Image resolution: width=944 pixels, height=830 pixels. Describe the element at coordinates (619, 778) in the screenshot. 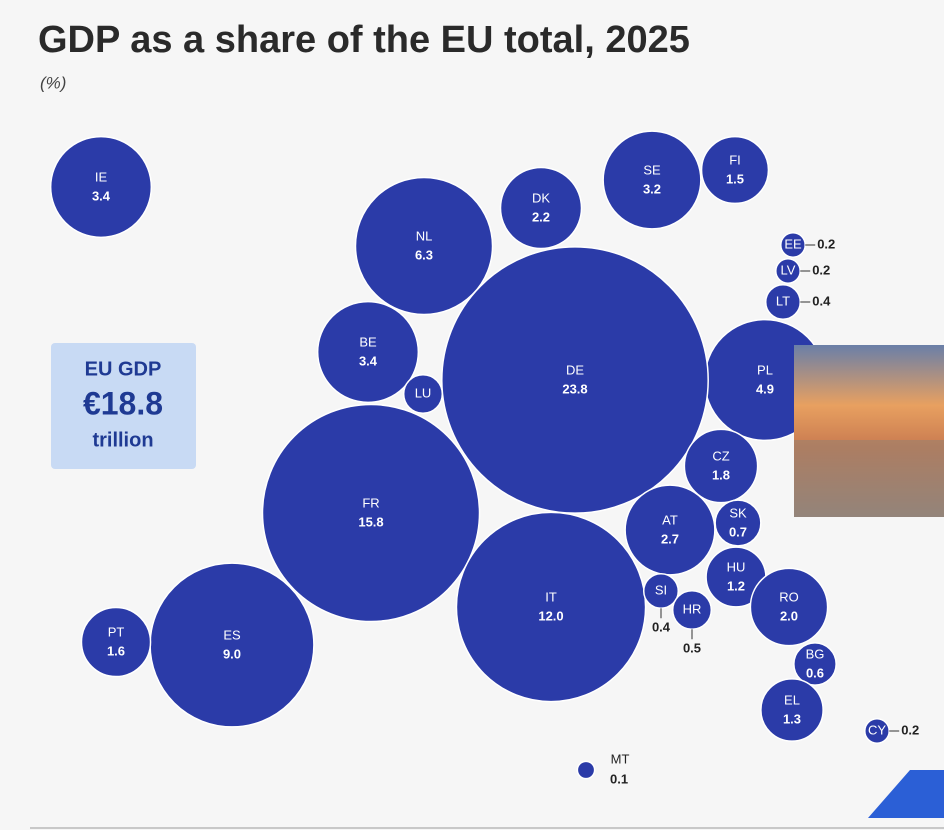

I see `bubble-value: 0.1` at that location.